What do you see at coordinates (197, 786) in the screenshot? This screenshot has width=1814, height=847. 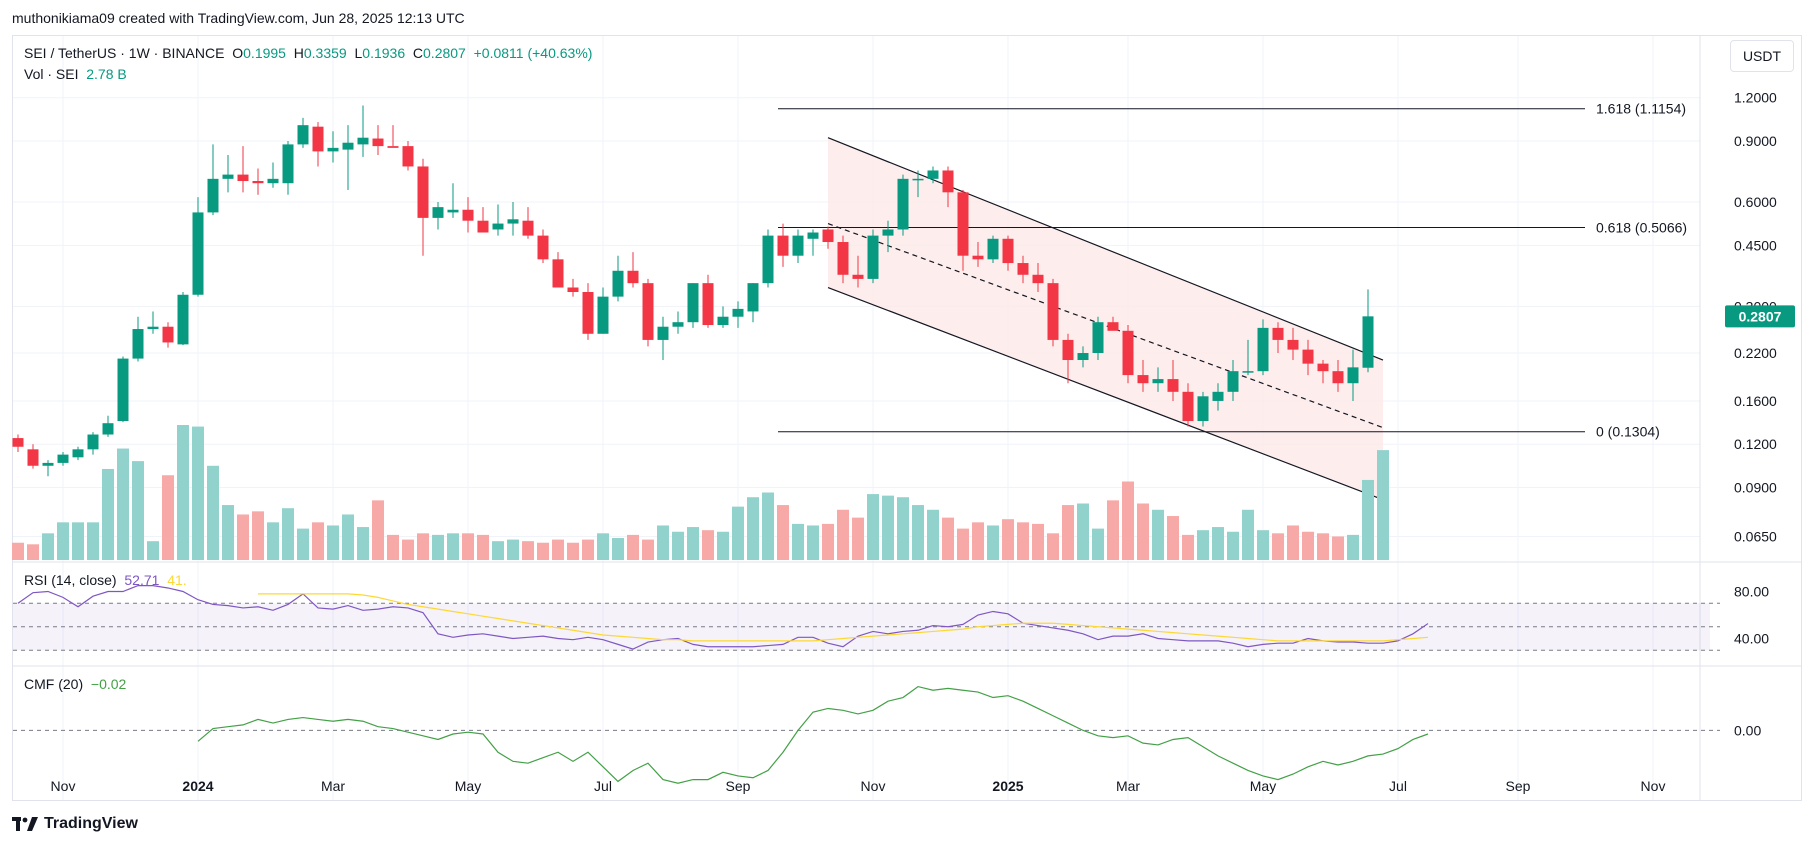 I see `time-tick-label: 2024` at bounding box center [197, 786].